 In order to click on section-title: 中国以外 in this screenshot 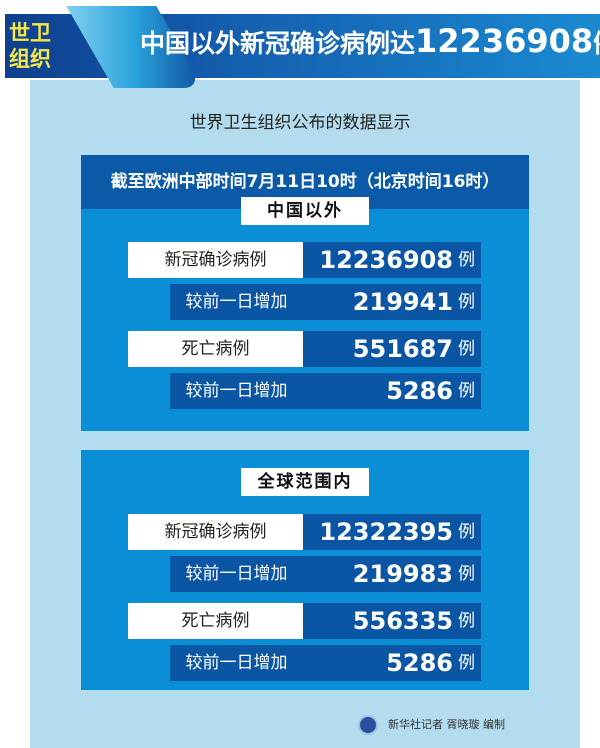, I will do `click(305, 211)`.